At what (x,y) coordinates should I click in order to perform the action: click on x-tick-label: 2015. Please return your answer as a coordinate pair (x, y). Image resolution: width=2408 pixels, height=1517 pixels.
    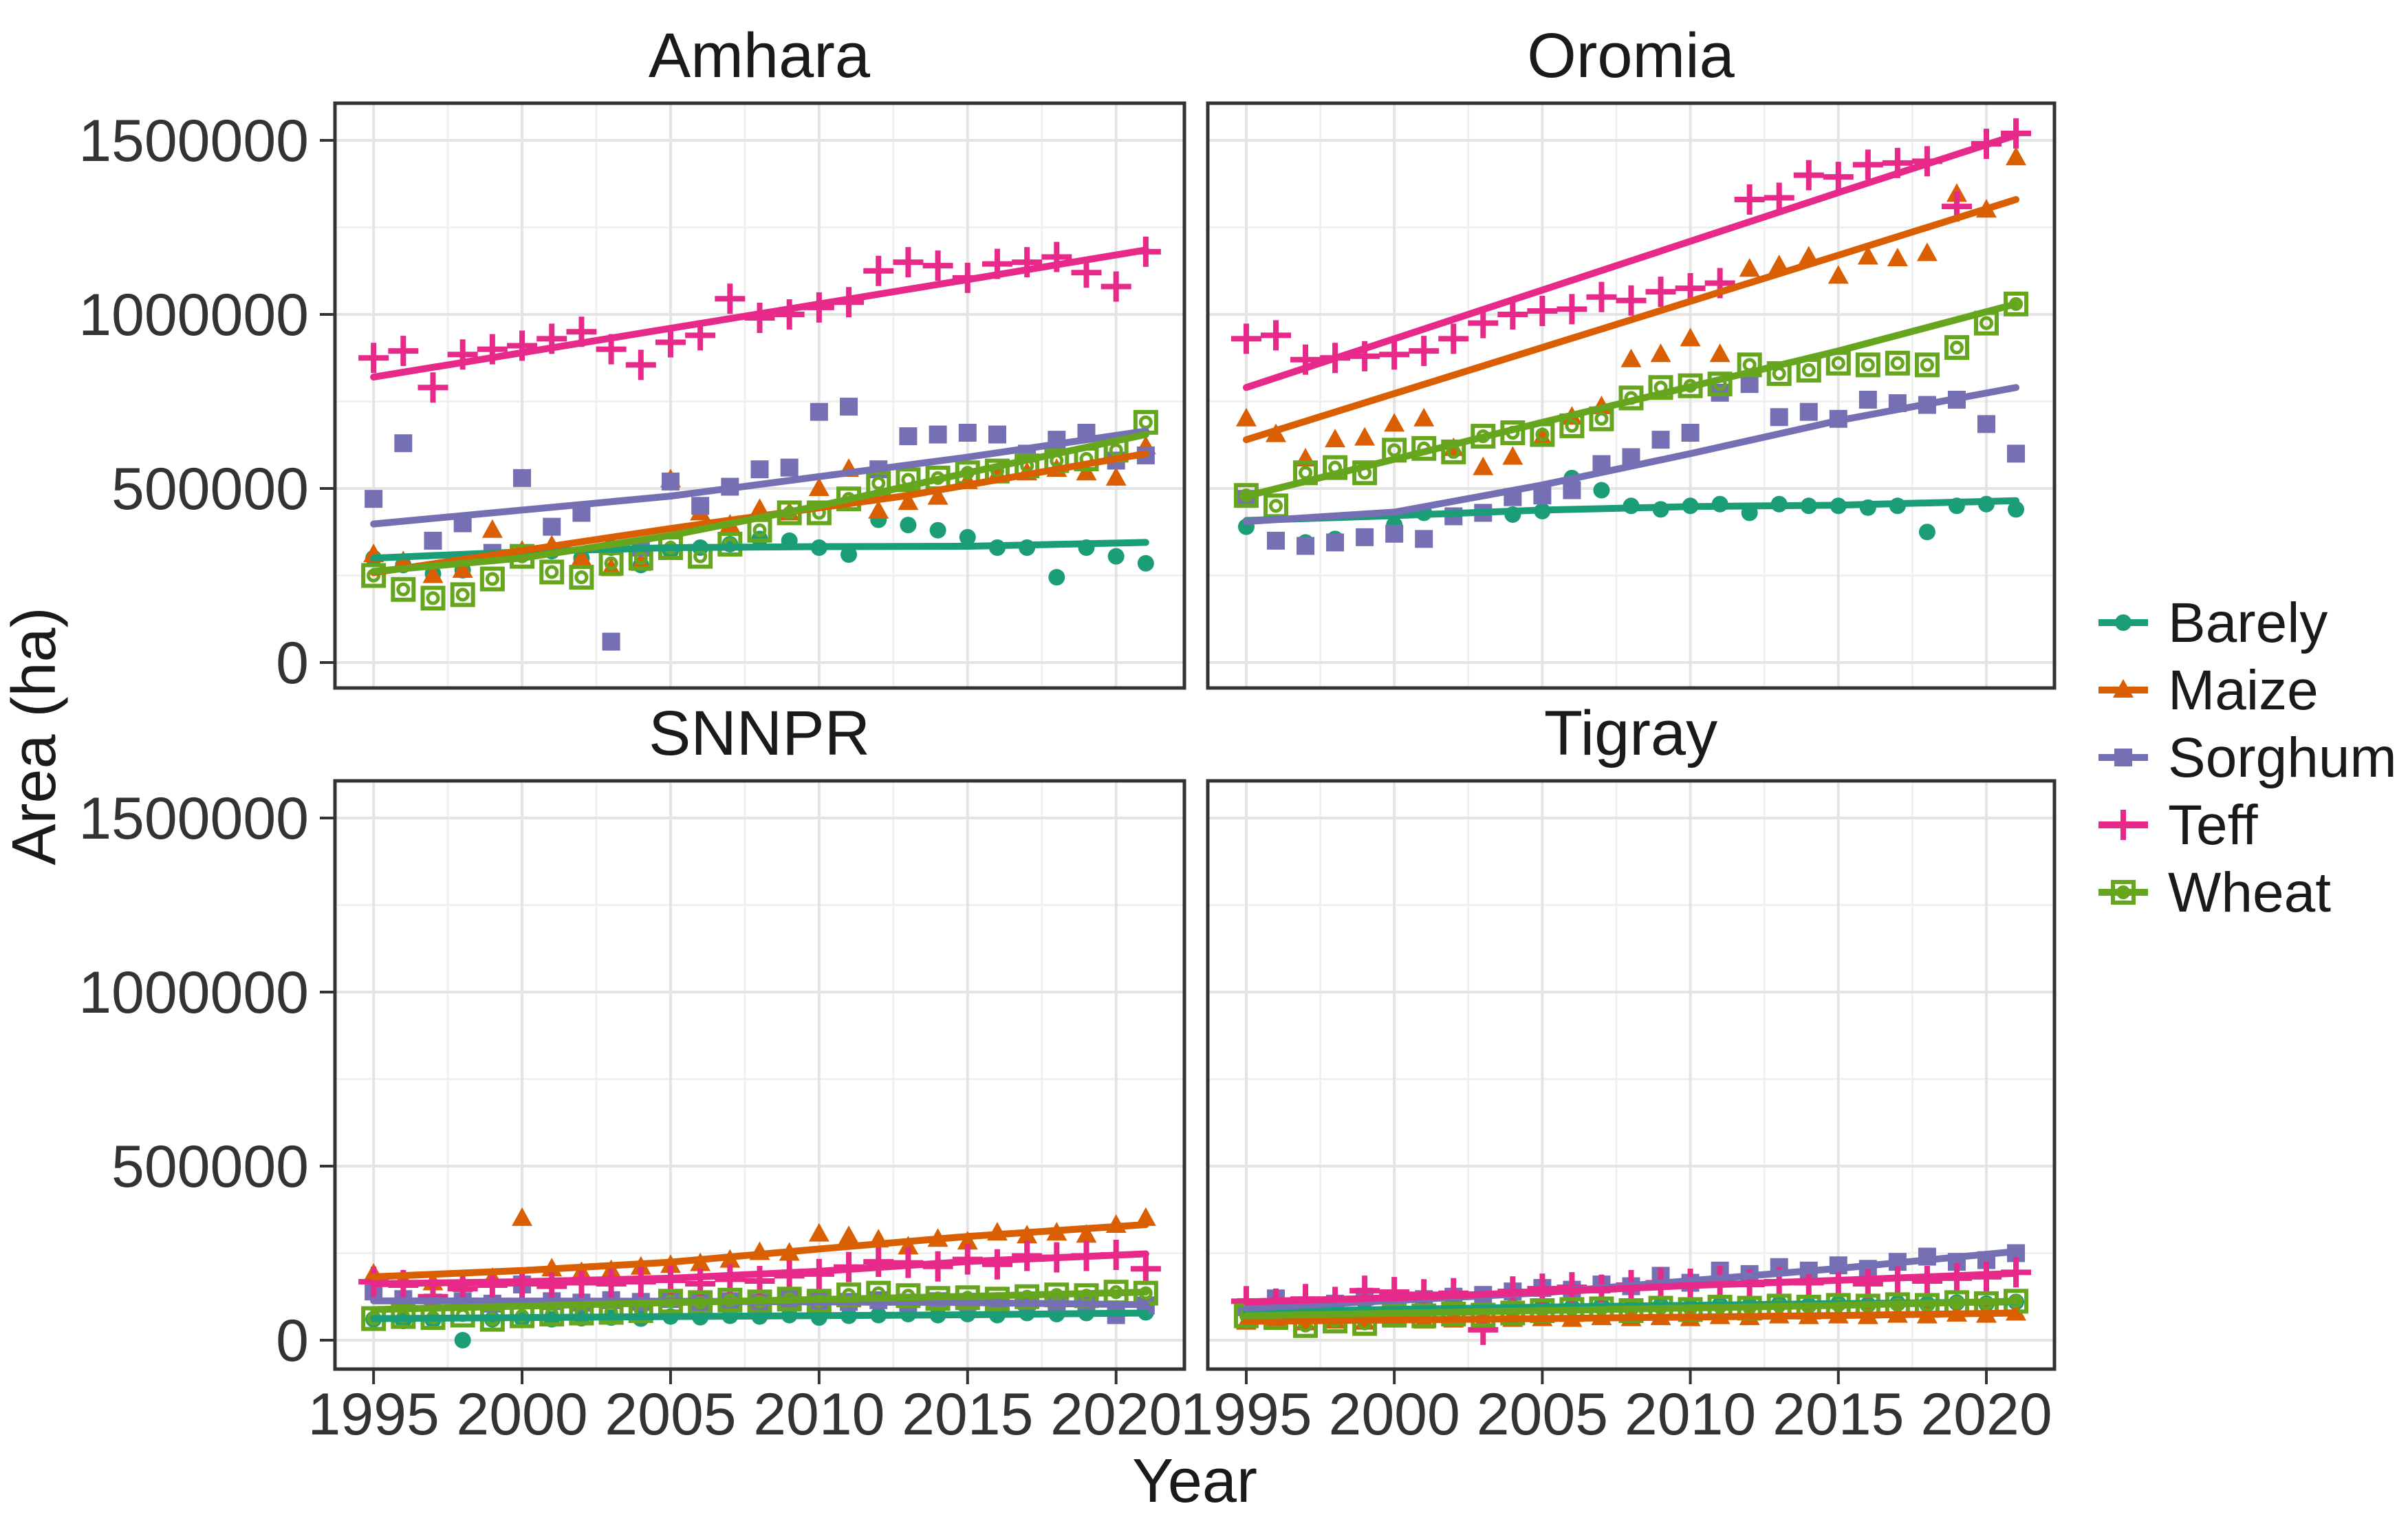
    Looking at the image, I should click on (968, 1415).